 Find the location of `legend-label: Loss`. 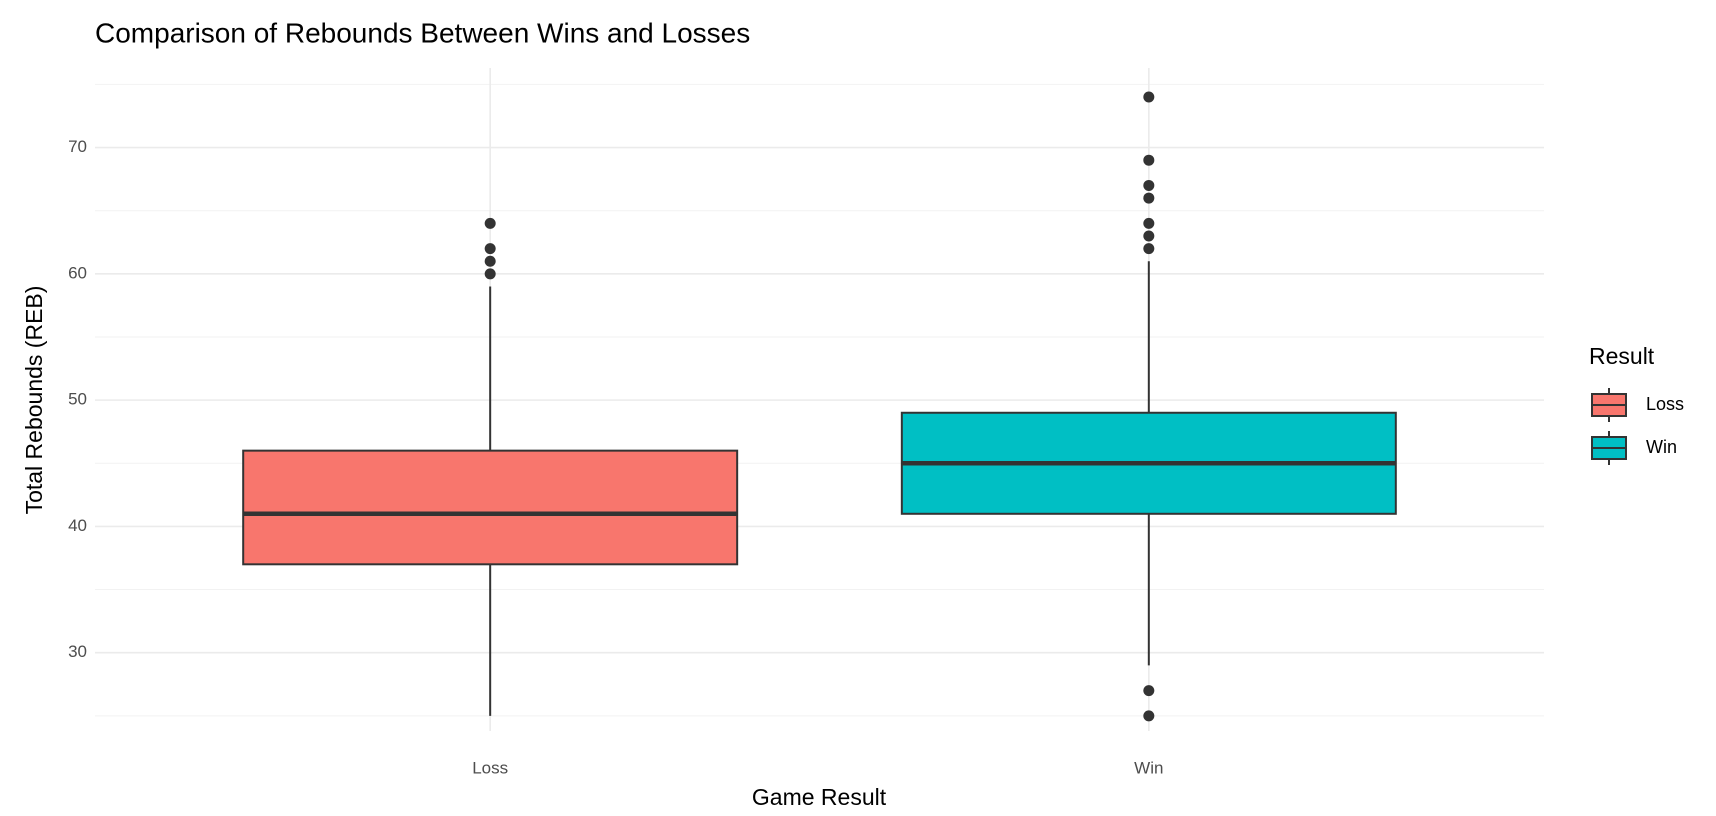

legend-label: Loss is located at coordinates (1665, 404).